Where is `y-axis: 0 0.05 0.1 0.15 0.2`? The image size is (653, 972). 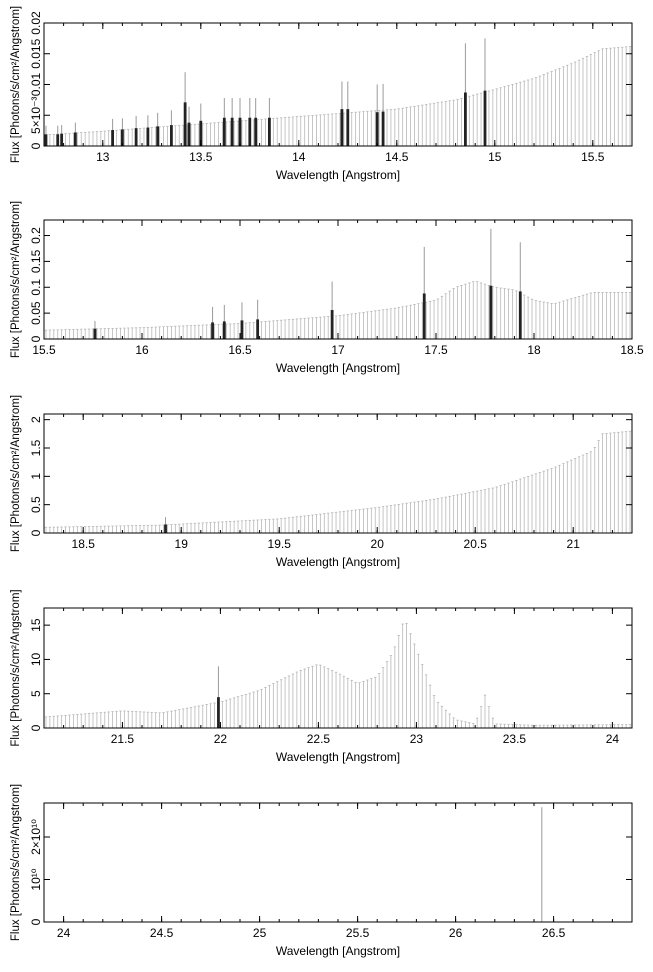 y-axis: 0 0.05 0.1 0.15 0.2 is located at coordinates (330, 284).